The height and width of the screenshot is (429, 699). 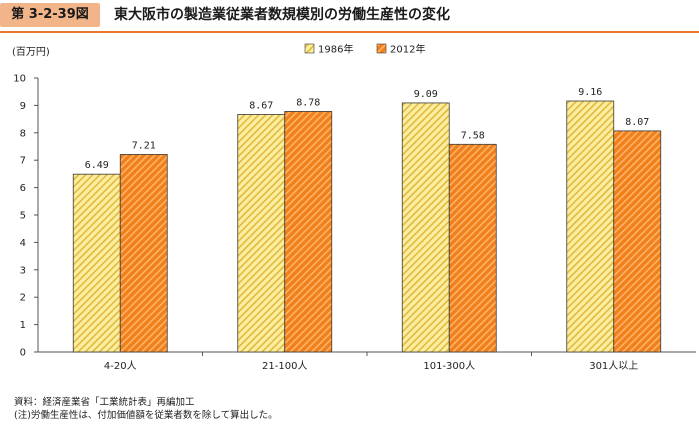 What do you see at coordinates (284, 366) in the screenshot?
I see `x-tick-label: 21-100人` at bounding box center [284, 366].